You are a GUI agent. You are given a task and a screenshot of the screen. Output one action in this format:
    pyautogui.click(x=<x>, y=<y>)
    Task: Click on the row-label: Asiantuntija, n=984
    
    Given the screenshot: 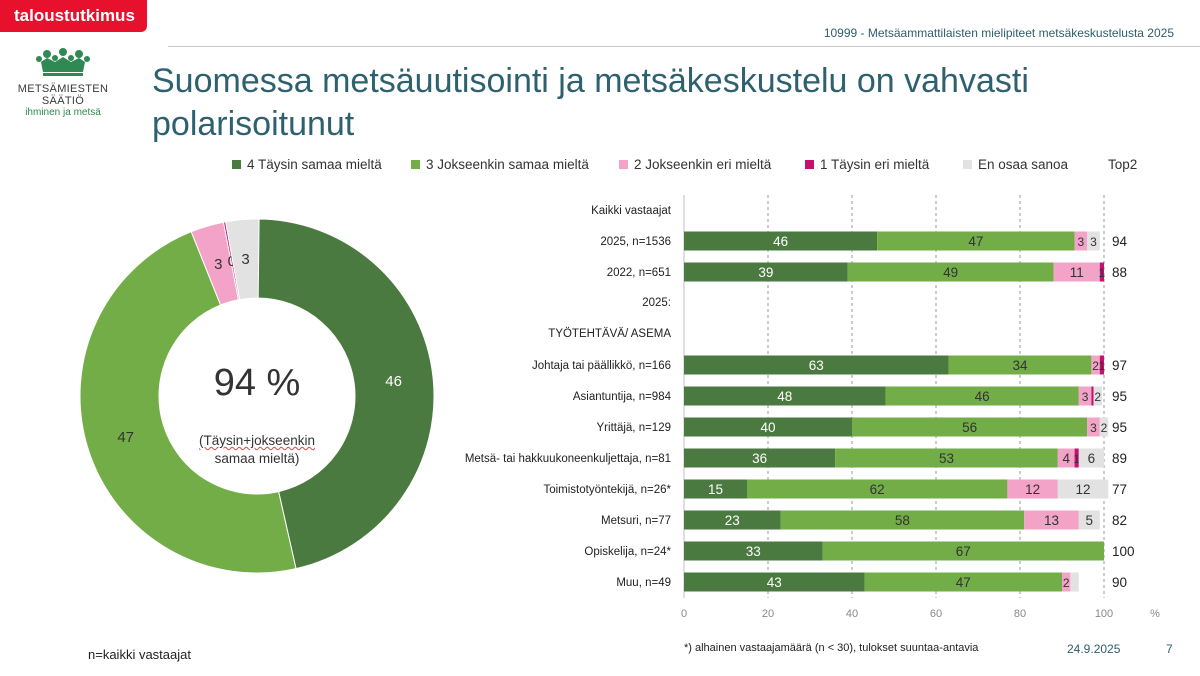 What is the action you would take?
    pyautogui.click(x=622, y=397)
    